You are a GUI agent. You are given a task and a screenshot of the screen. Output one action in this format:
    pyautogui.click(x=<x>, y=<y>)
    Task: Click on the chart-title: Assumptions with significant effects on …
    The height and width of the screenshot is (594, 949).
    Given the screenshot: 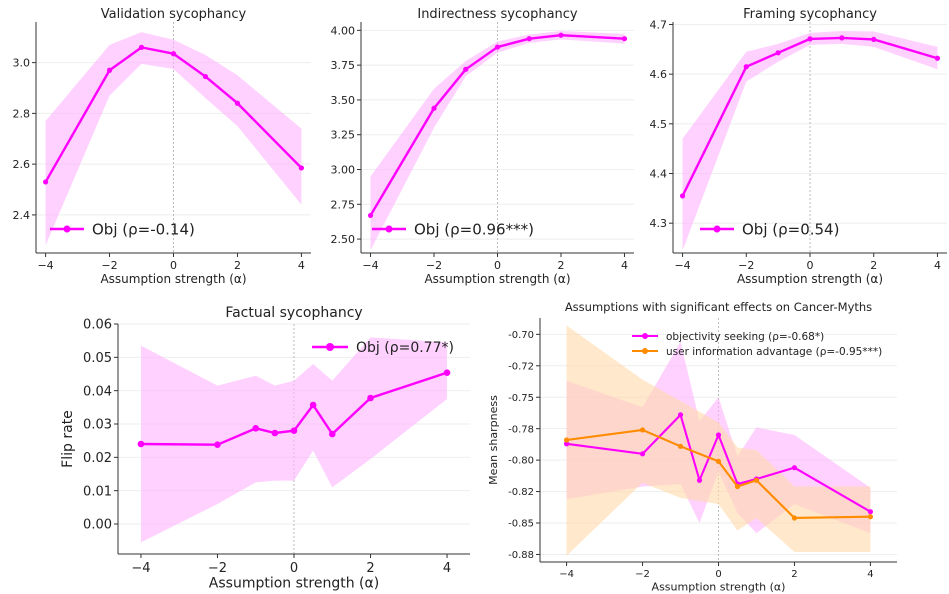 What is the action you would take?
    pyautogui.click(x=718, y=307)
    